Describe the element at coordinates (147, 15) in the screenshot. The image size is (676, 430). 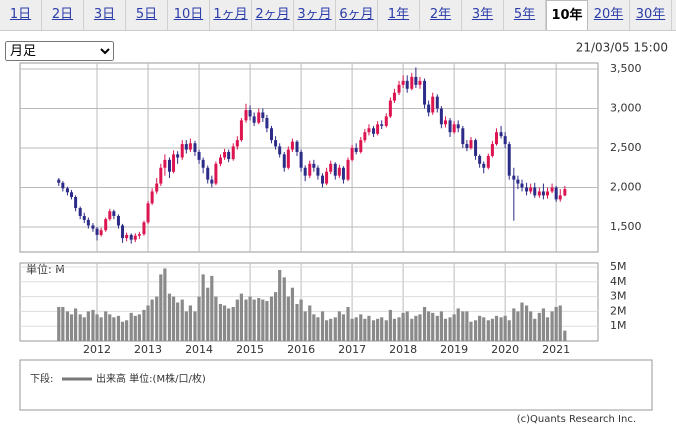
I see `period-tab: 5日` at that location.